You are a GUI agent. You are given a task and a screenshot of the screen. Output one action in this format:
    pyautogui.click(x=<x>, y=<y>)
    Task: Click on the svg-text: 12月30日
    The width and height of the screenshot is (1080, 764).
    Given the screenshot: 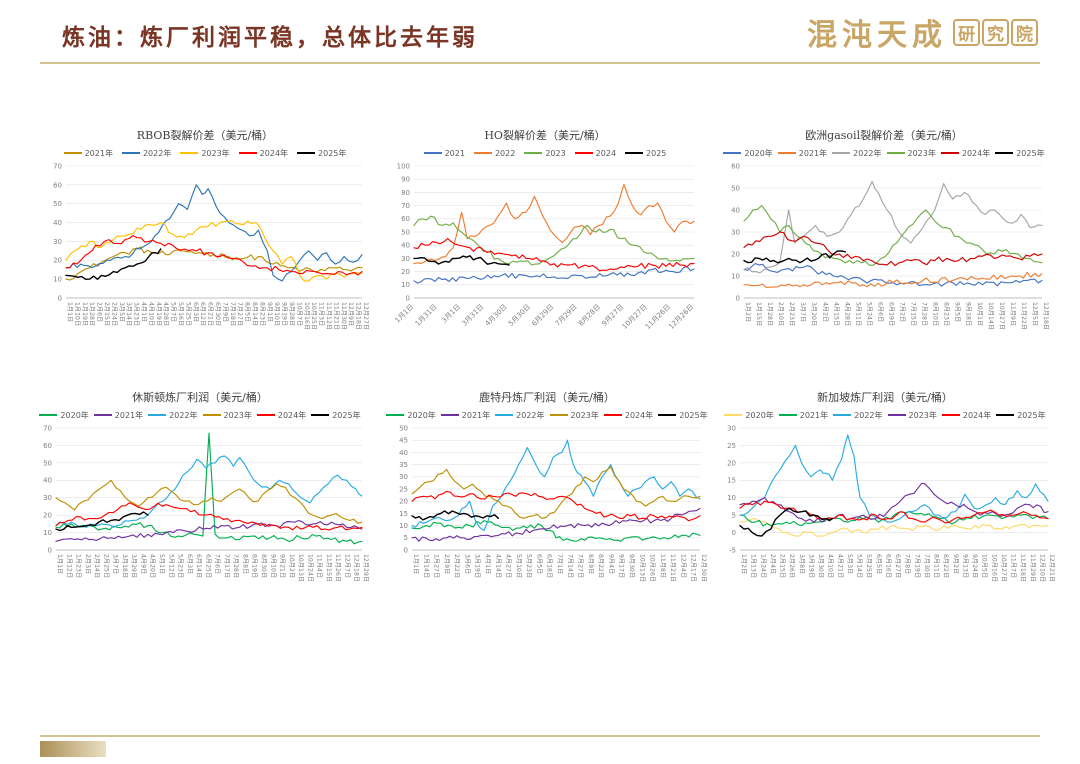 What is the action you would take?
    pyautogui.click(x=703, y=568)
    